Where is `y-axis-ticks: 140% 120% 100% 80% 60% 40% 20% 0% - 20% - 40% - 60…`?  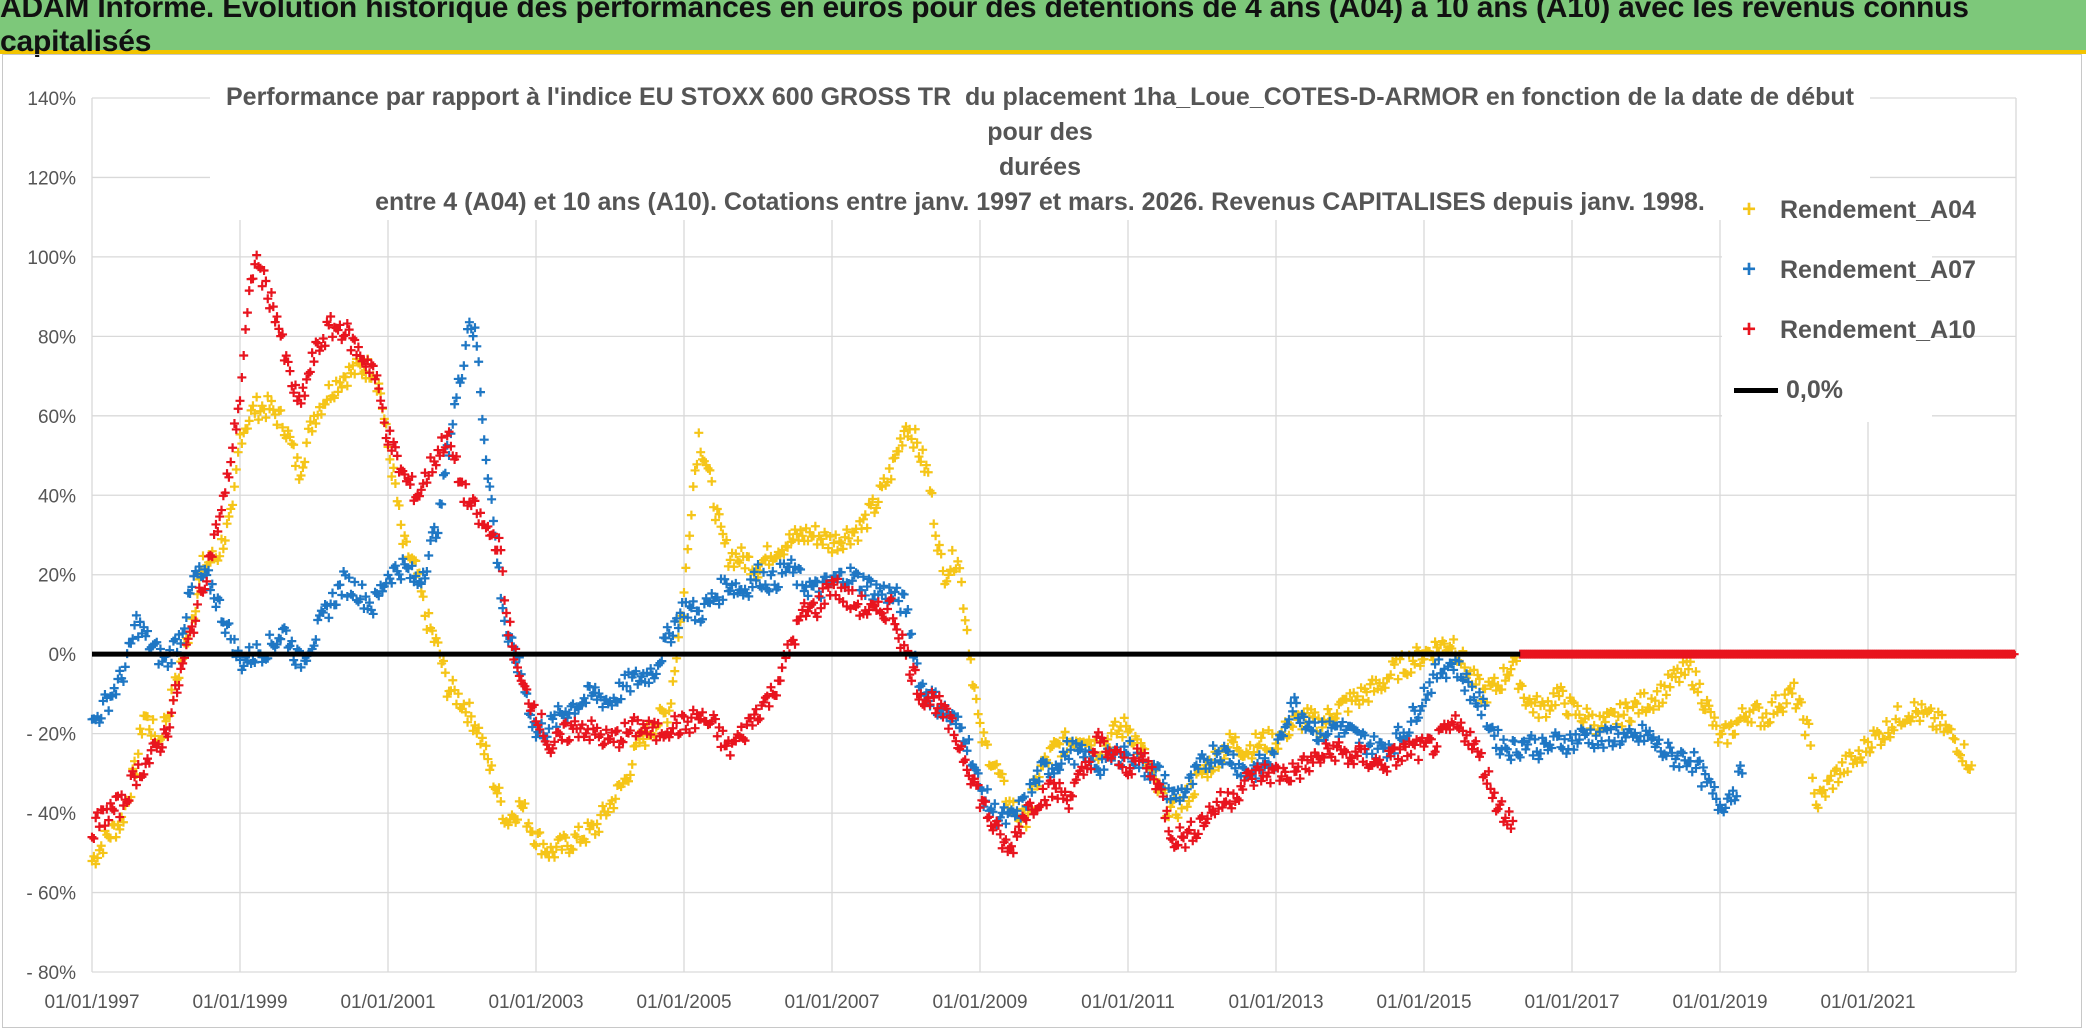 y-axis-ticks: 140% 120% 100% 80% 60% 40% 20% 0% - 20% - 40% - 60… is located at coordinates (51, 536).